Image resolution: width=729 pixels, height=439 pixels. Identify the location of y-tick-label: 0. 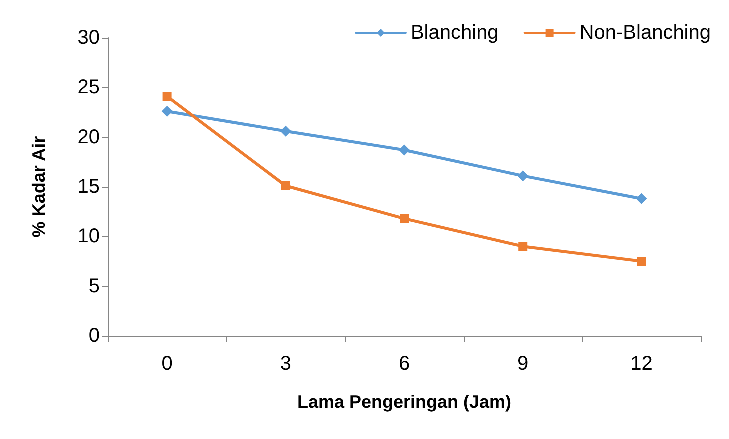
(94, 336).